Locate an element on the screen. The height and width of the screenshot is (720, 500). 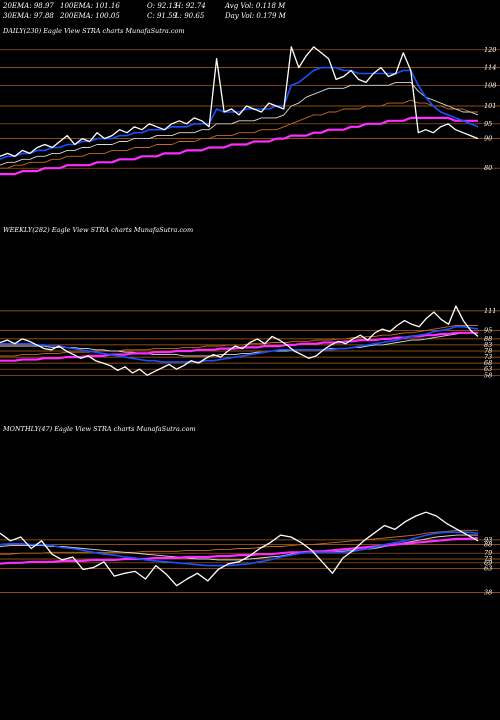
daily-ema-slow-line is located at coordinates (239, 134).